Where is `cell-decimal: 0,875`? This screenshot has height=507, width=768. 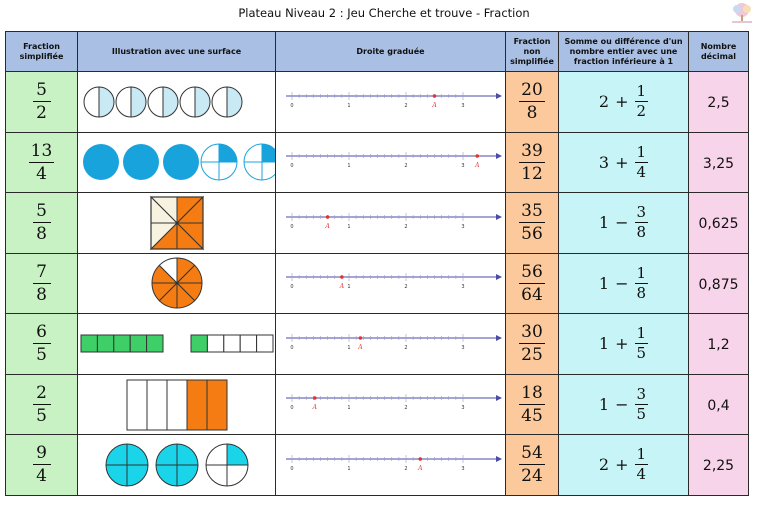
cell-decimal: 0,875 is located at coordinates (718, 283).